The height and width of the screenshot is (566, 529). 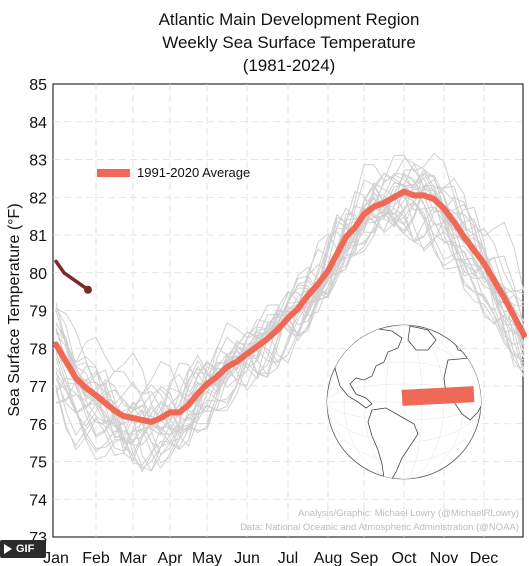 What do you see at coordinates (96, 558) in the screenshot?
I see `x-tick-label: Feb` at bounding box center [96, 558].